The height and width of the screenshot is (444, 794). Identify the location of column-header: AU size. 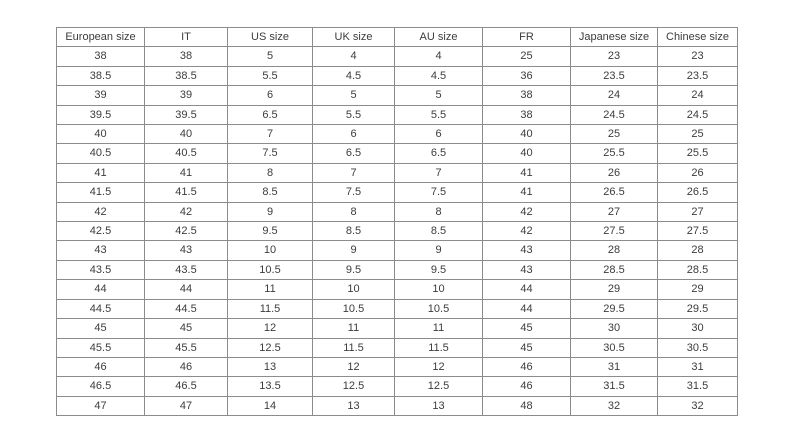
(438, 37).